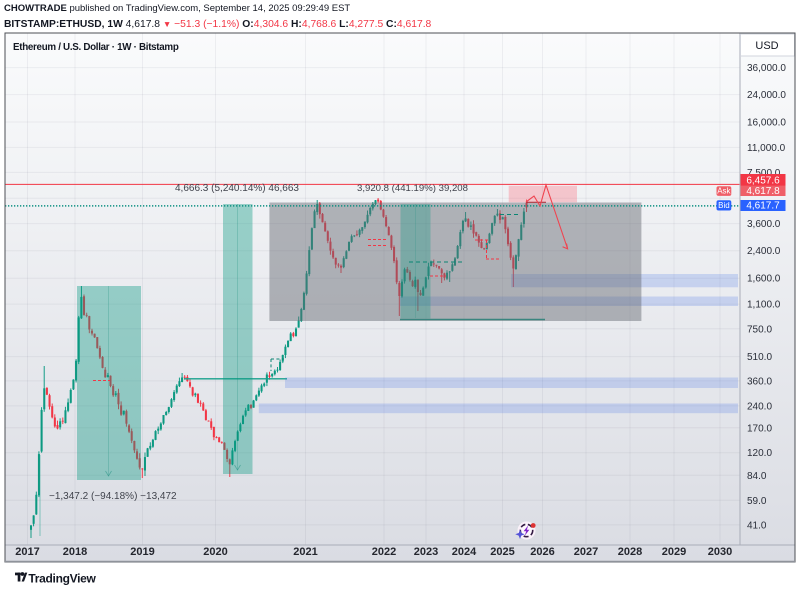  Describe the element at coordinates (384, 552) in the screenshot. I see `svg-text: 2022` at that location.